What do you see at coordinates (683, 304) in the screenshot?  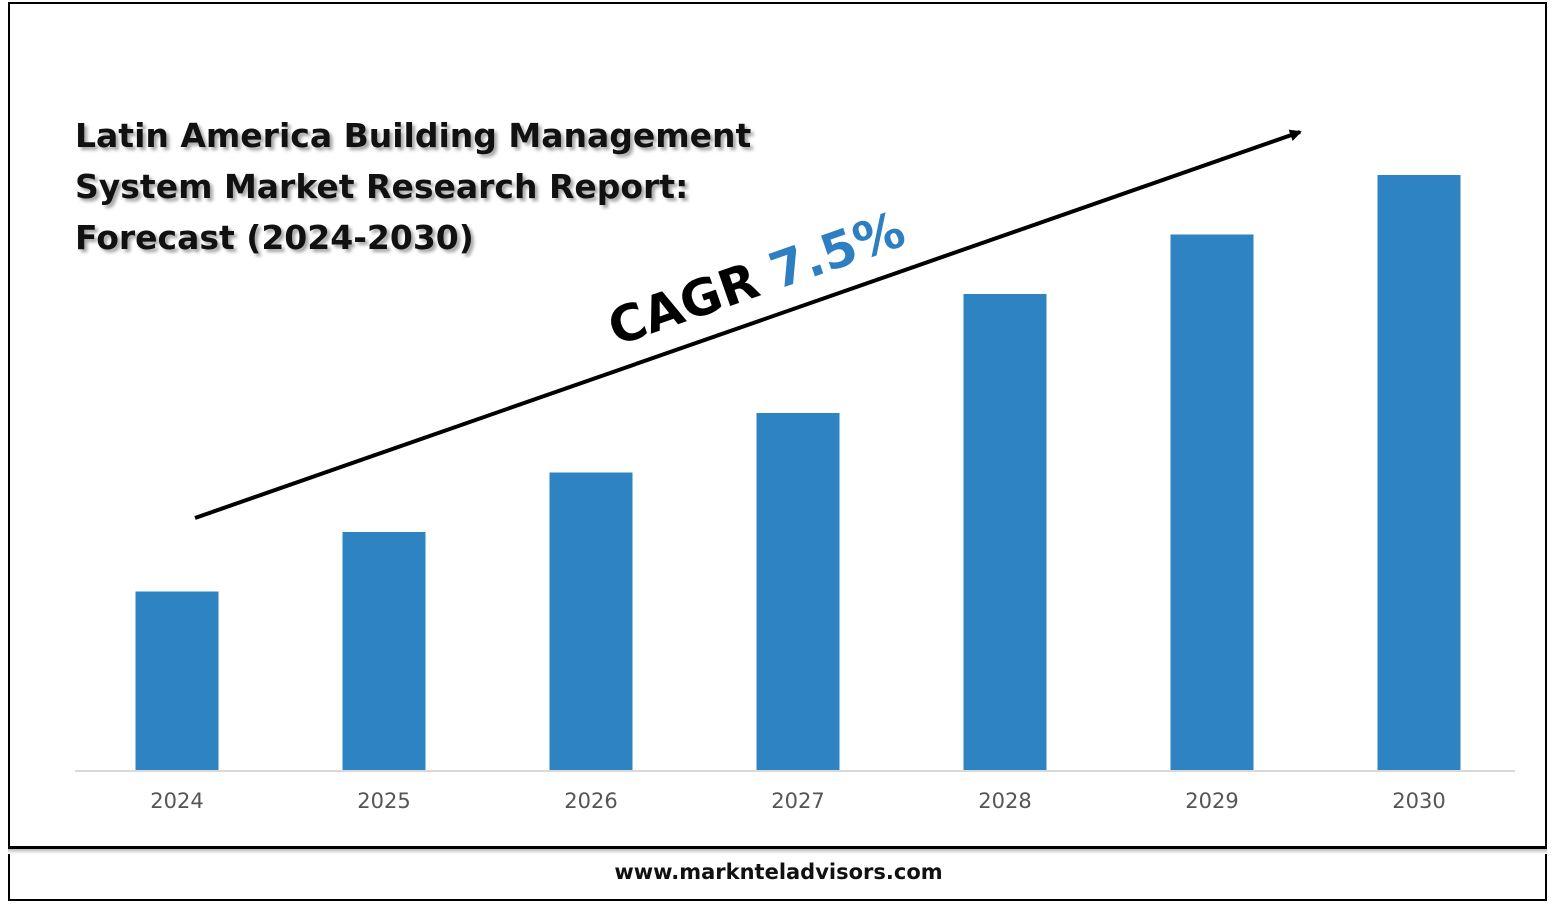 I see `cagr-label: CAGR` at bounding box center [683, 304].